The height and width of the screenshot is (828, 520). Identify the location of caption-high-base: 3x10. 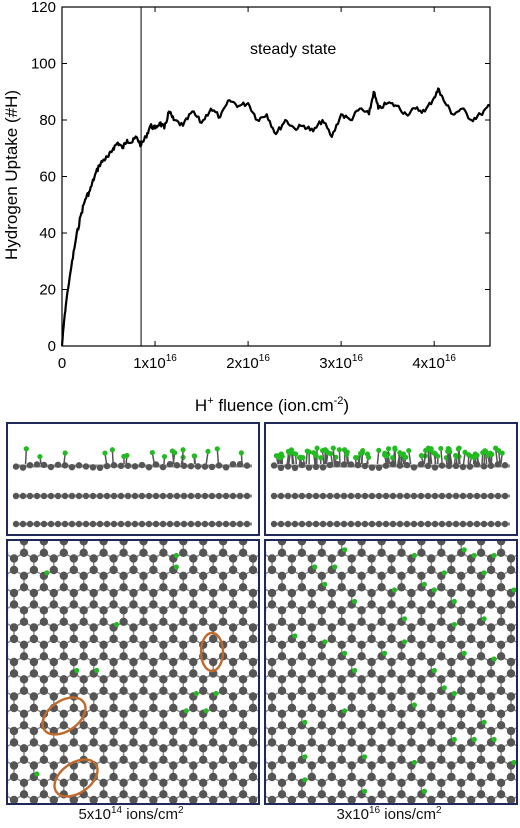
(352, 814).